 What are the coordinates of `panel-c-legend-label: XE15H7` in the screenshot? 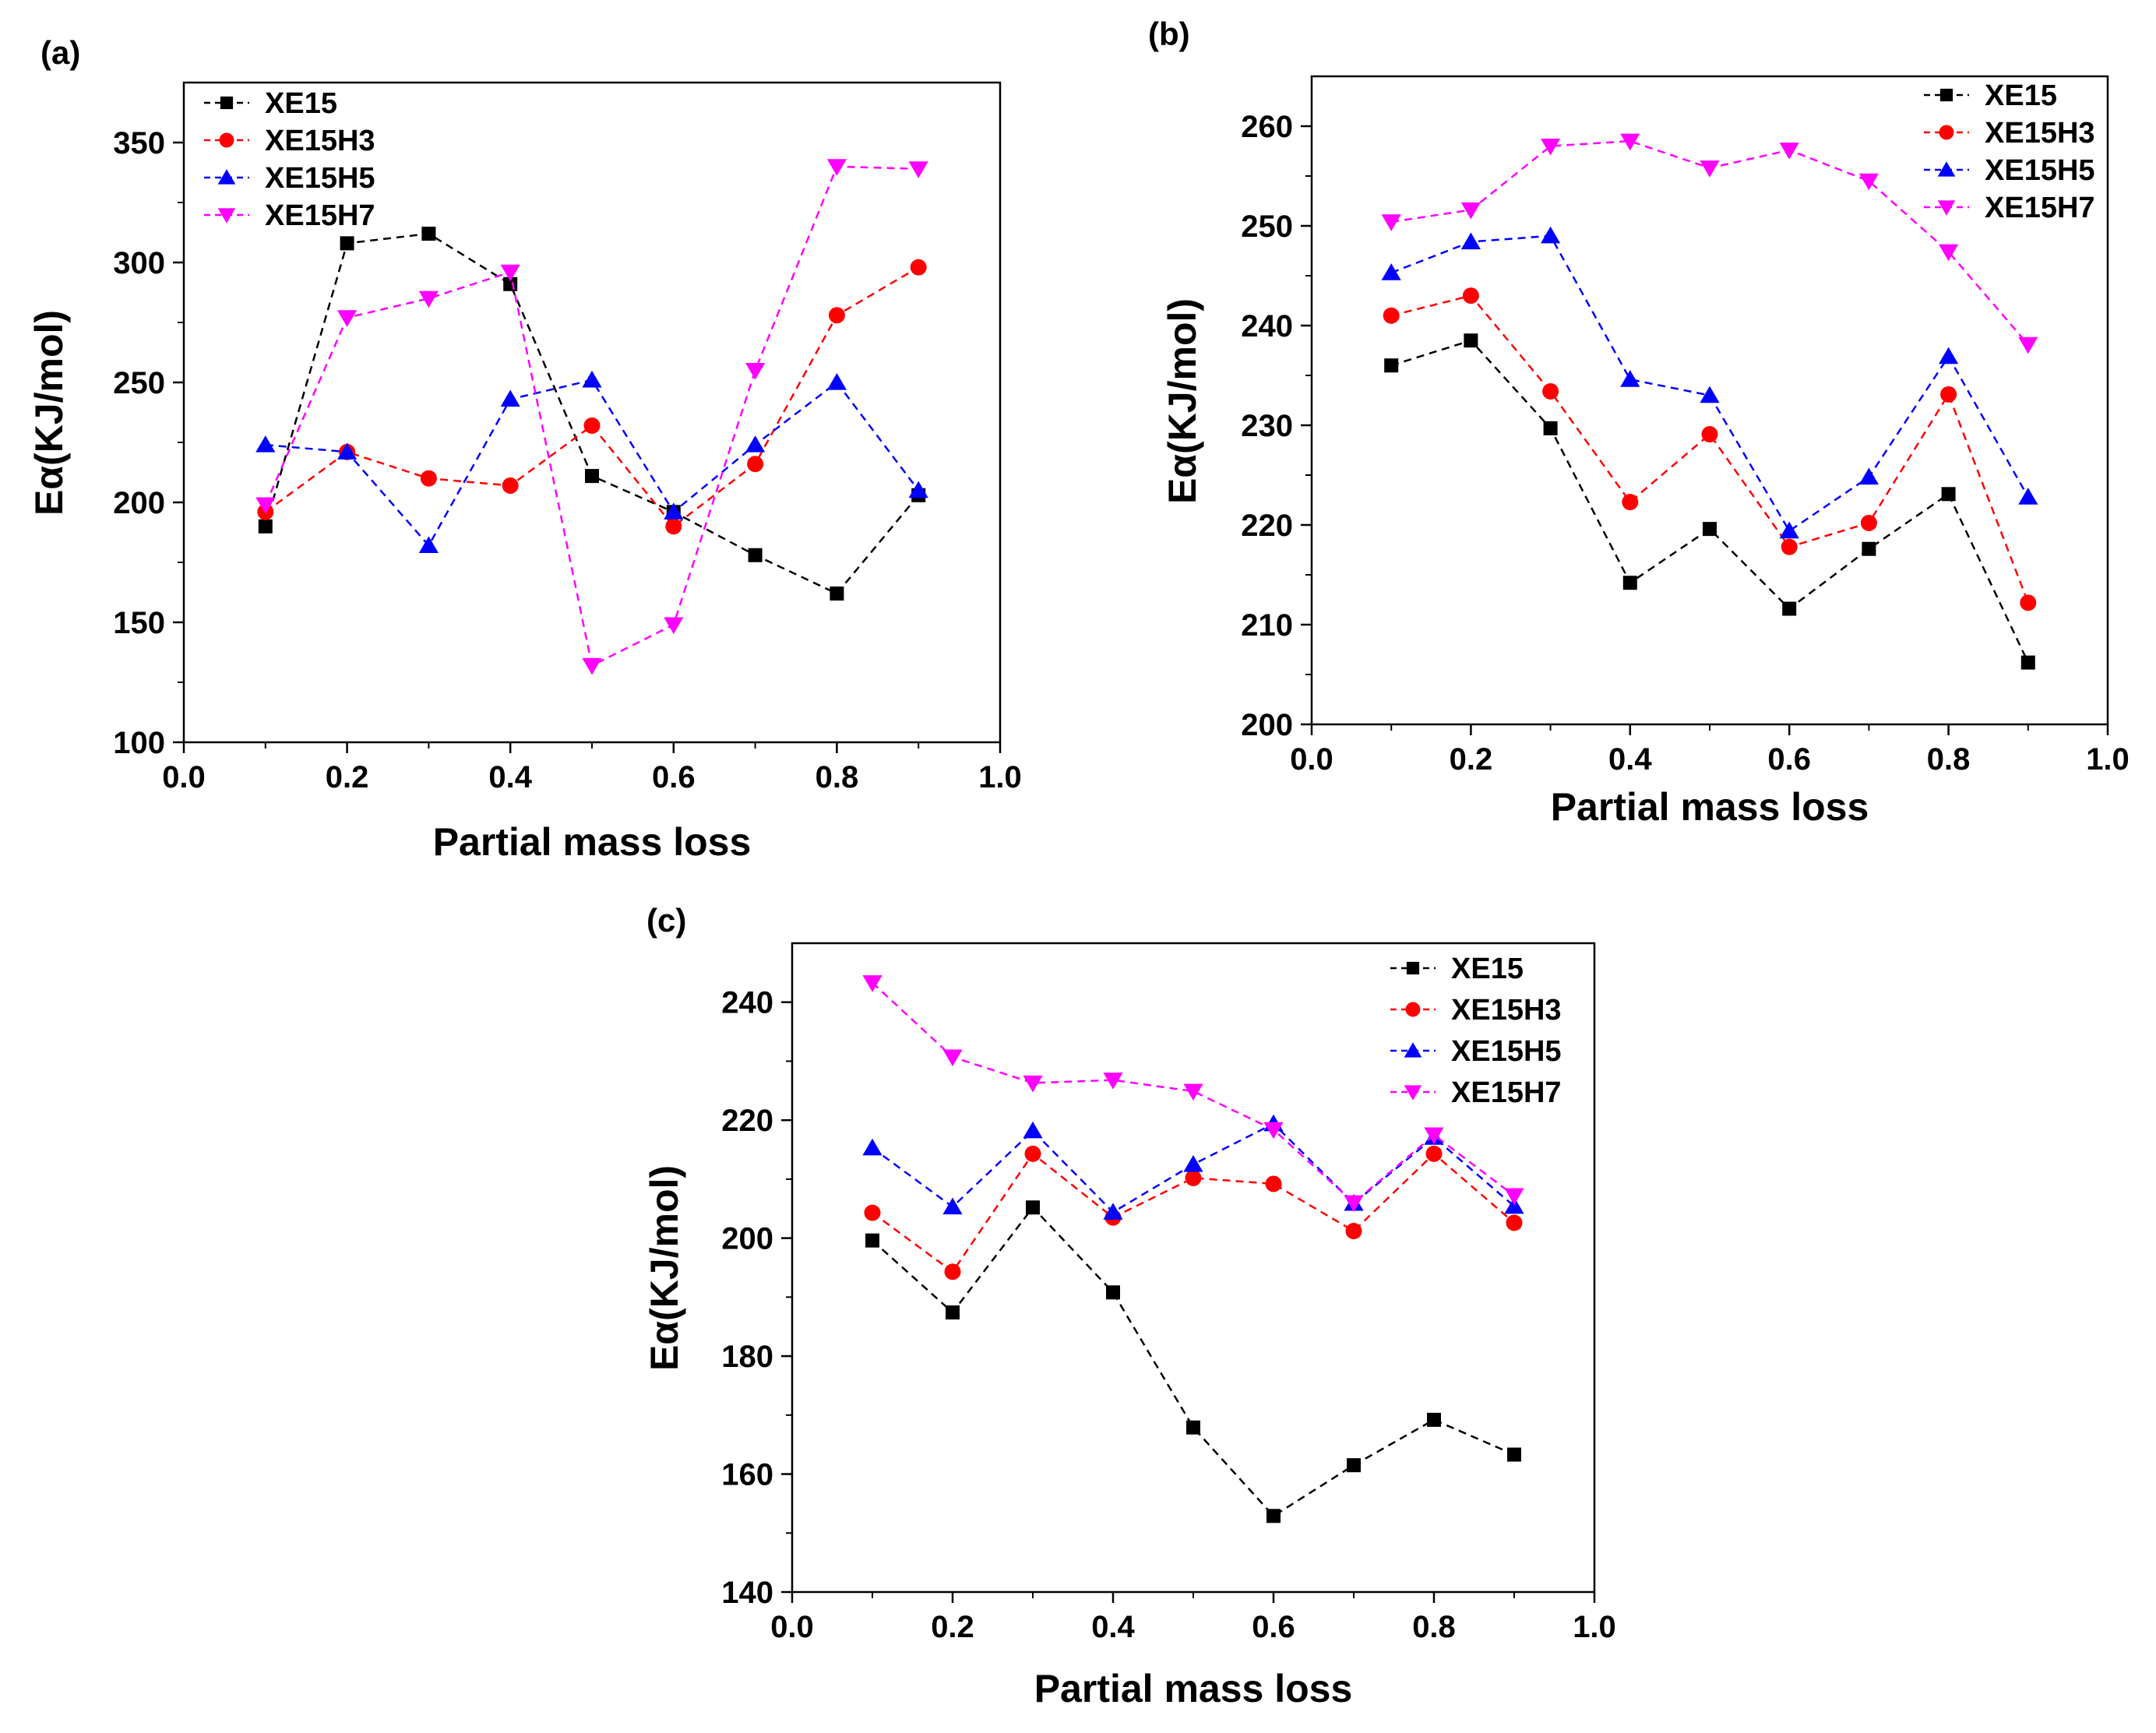 It's located at (1506, 1092).